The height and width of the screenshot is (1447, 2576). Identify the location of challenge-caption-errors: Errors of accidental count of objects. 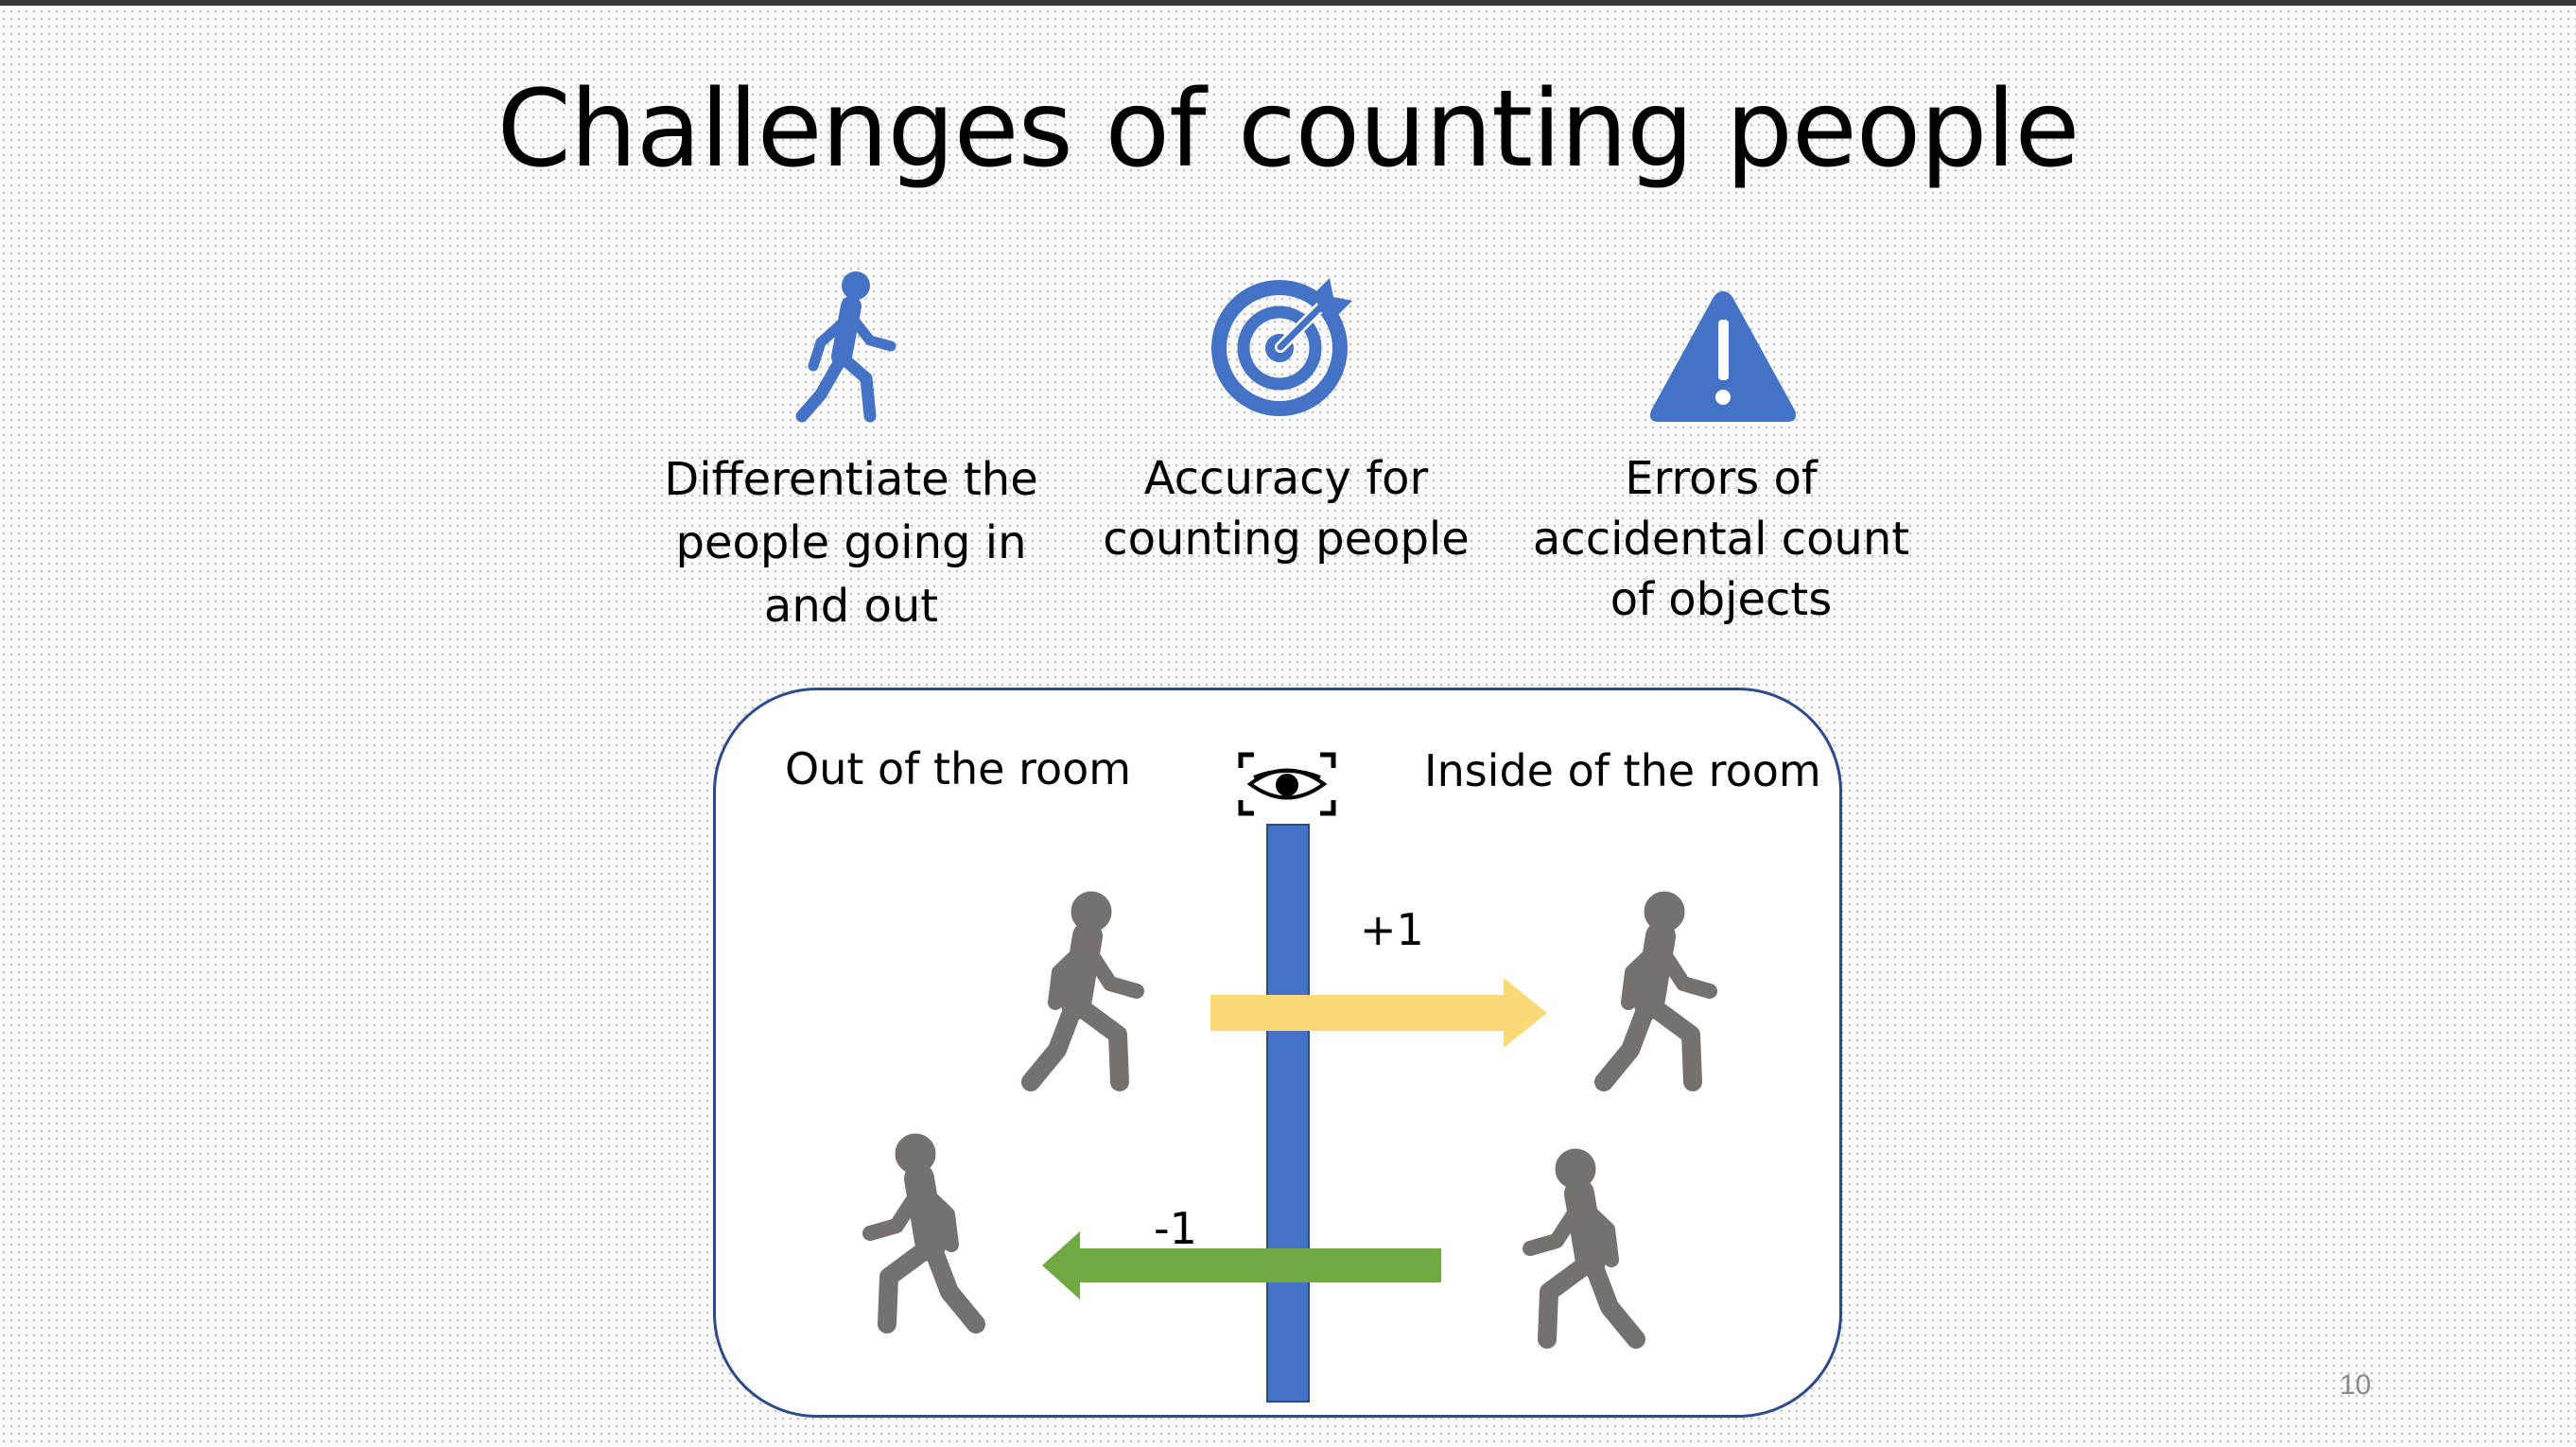
(1721, 539).